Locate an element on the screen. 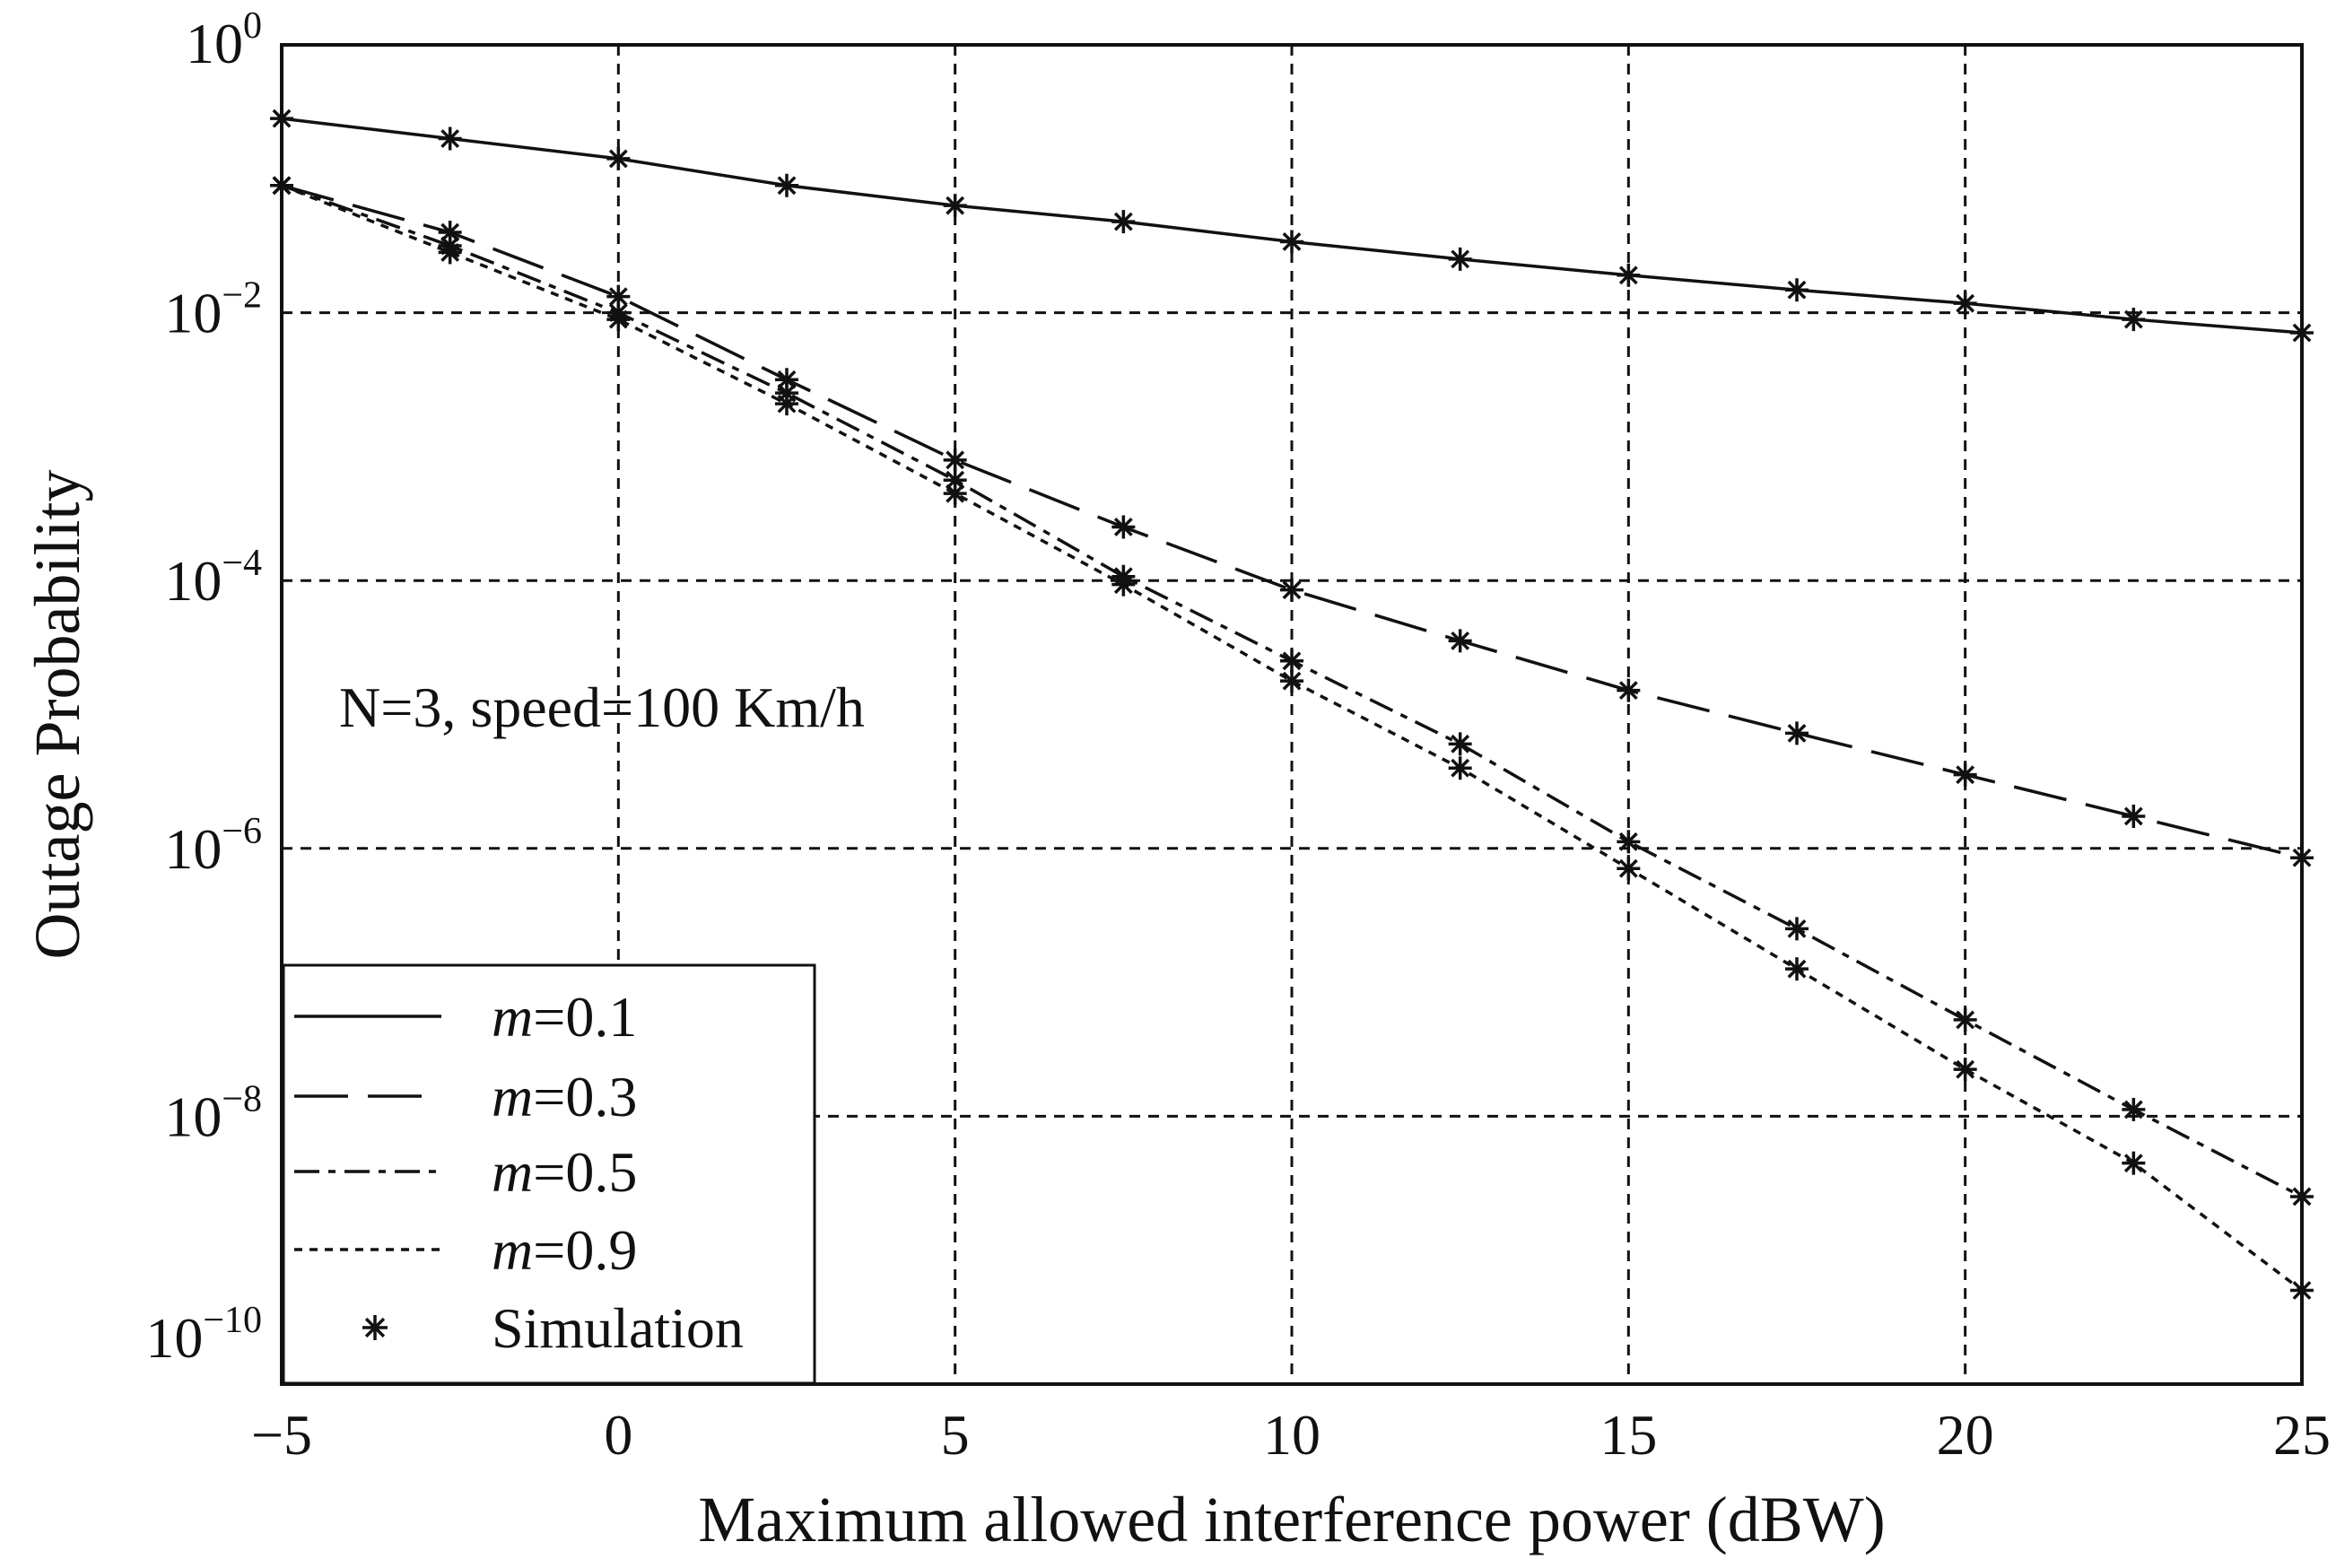  legend-label: m=0.3 is located at coordinates (564, 1097).